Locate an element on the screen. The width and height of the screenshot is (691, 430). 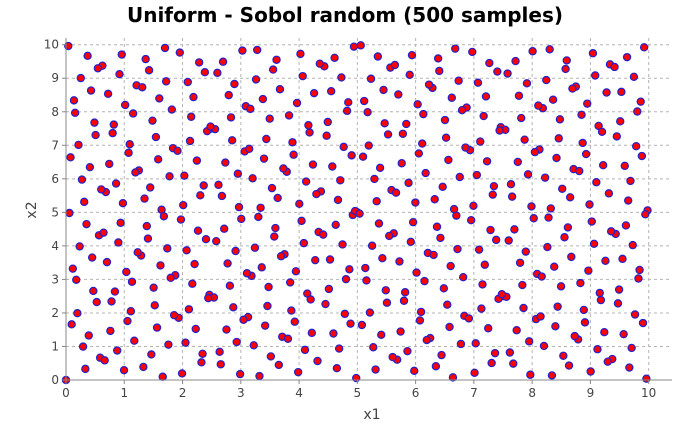
x-tick-label: 9 is located at coordinates (591, 393).